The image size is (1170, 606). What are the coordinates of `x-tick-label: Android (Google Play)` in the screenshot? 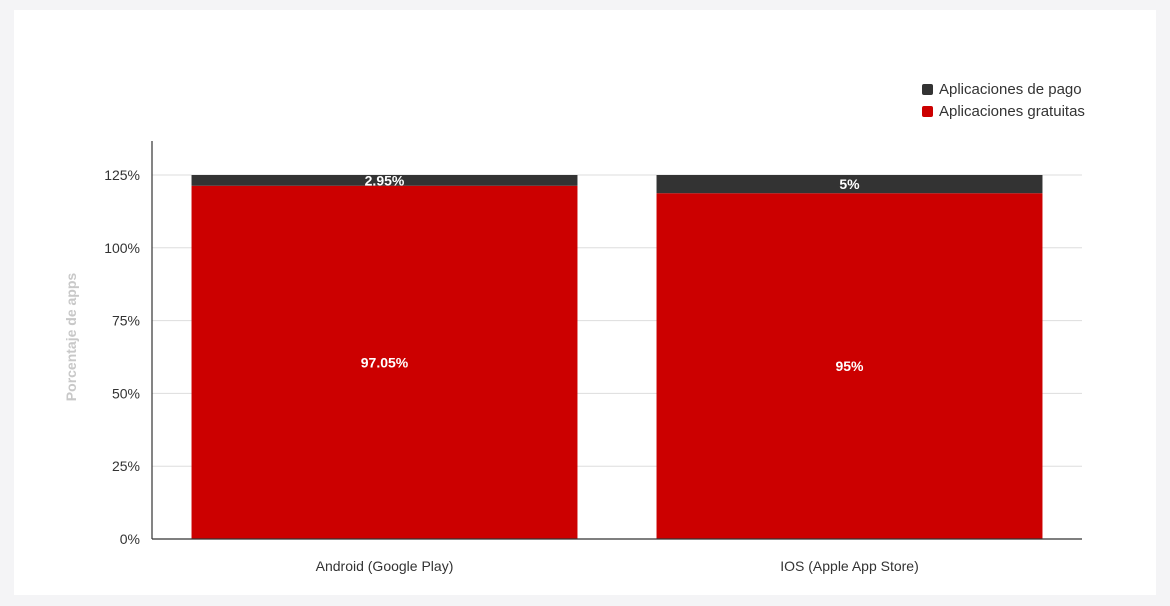 It's located at (385, 566).